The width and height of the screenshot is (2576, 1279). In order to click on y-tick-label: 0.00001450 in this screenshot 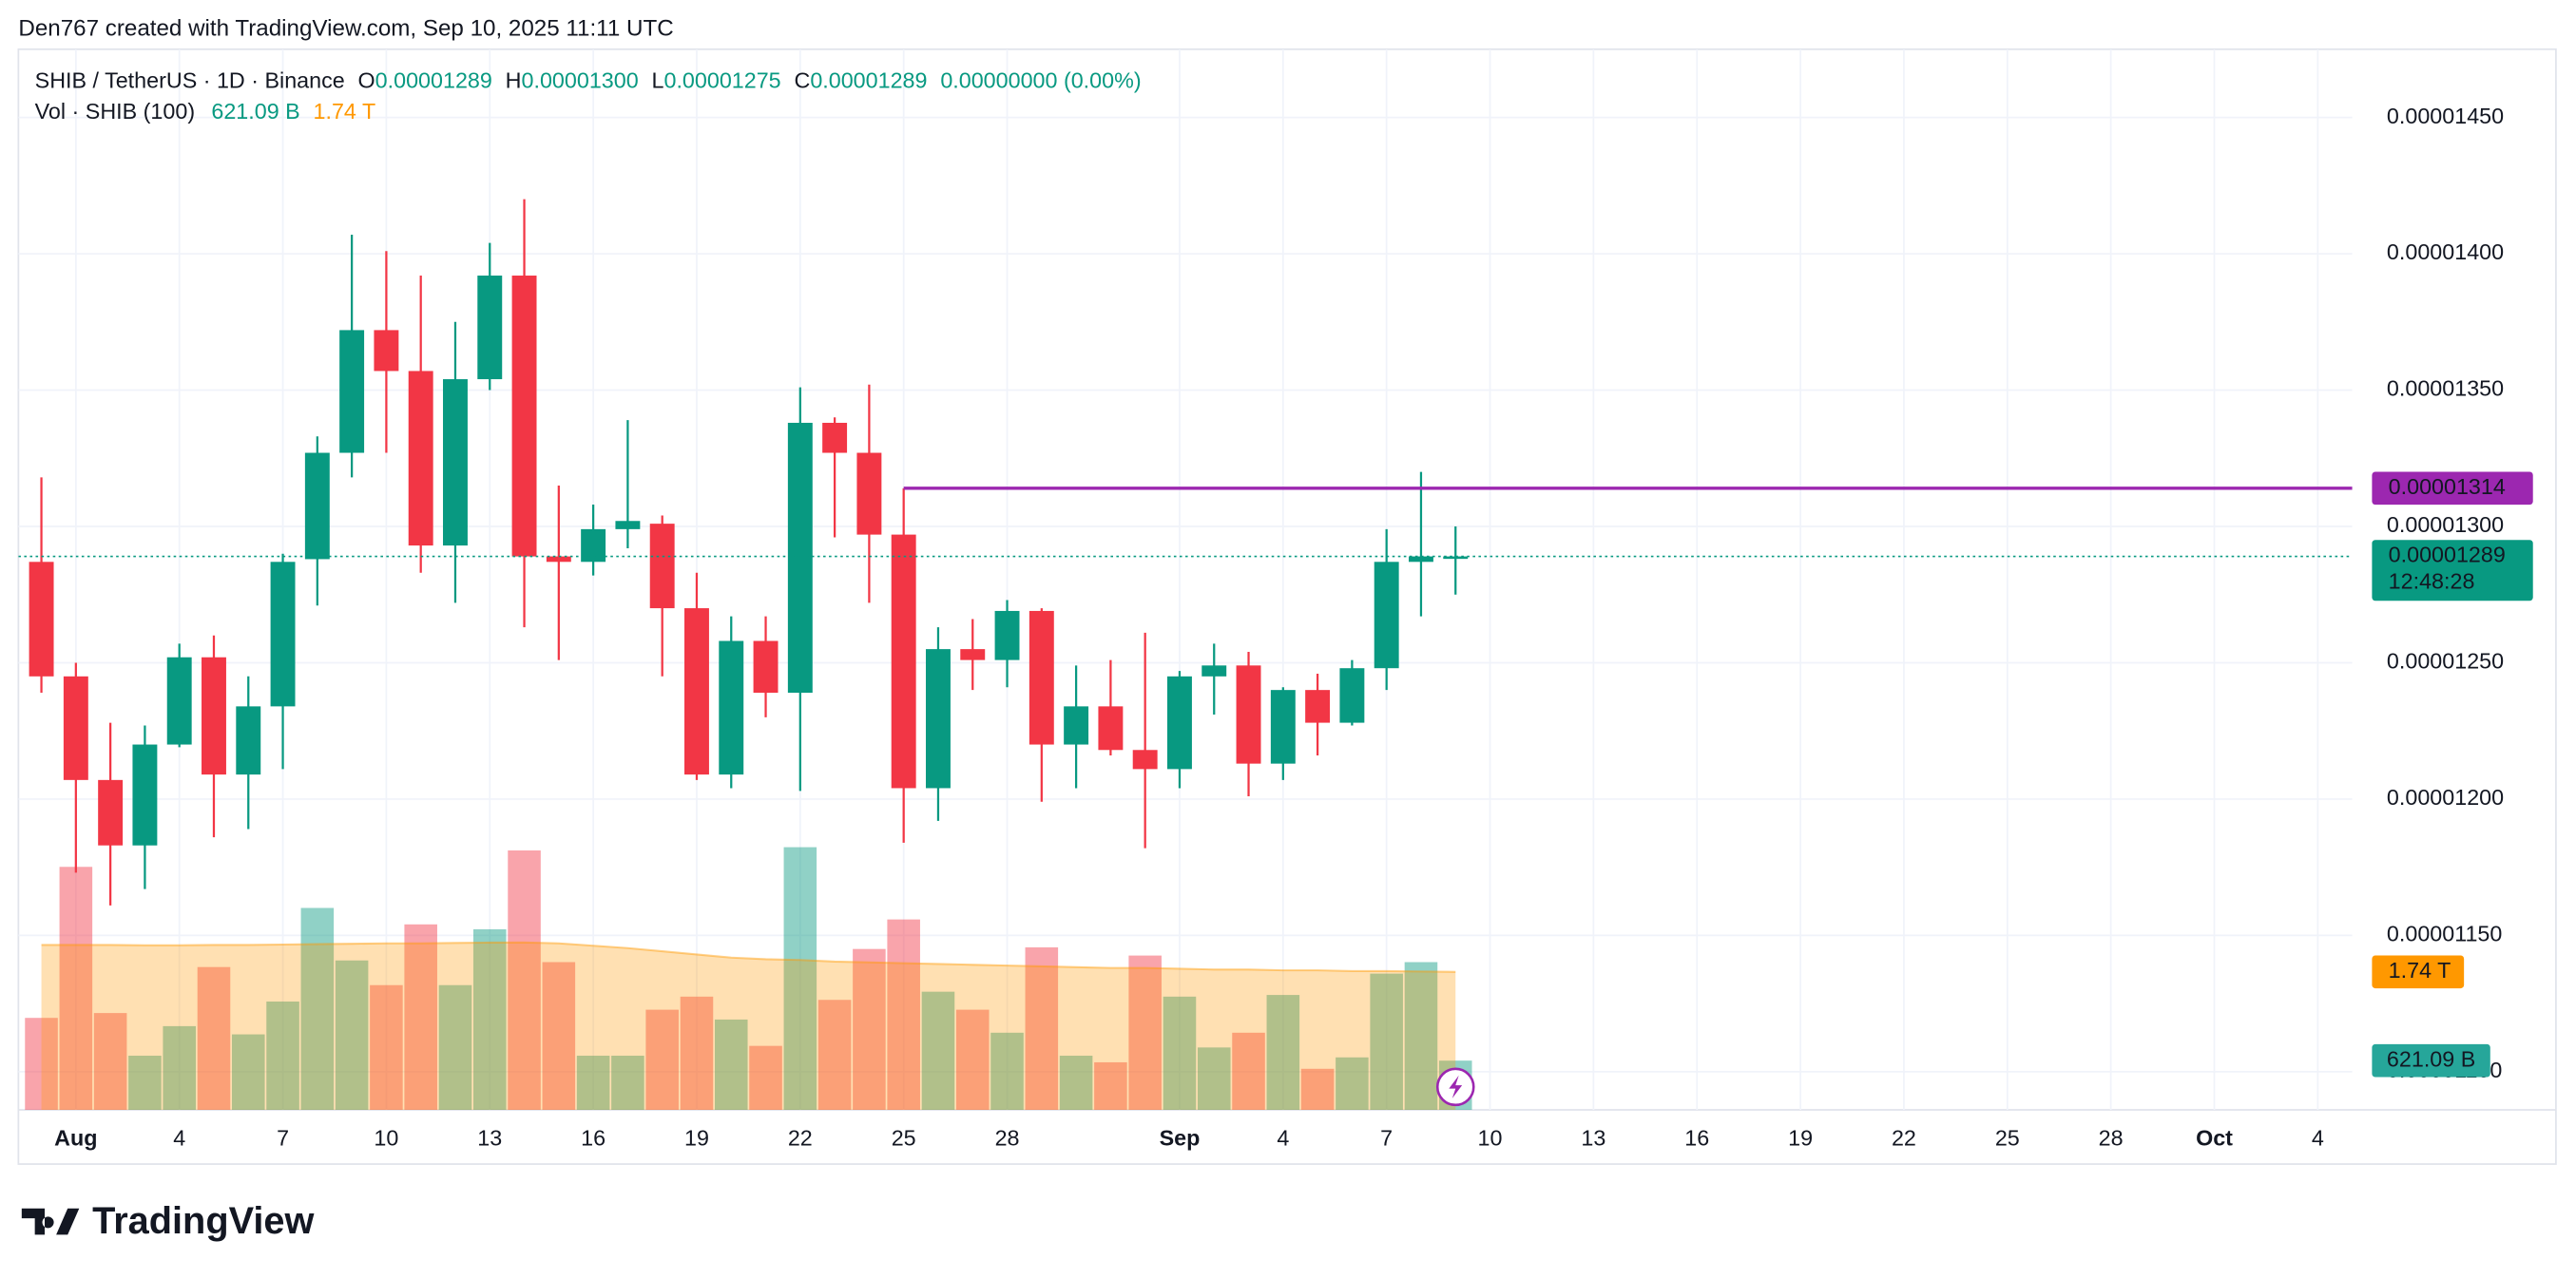, I will do `click(2445, 116)`.